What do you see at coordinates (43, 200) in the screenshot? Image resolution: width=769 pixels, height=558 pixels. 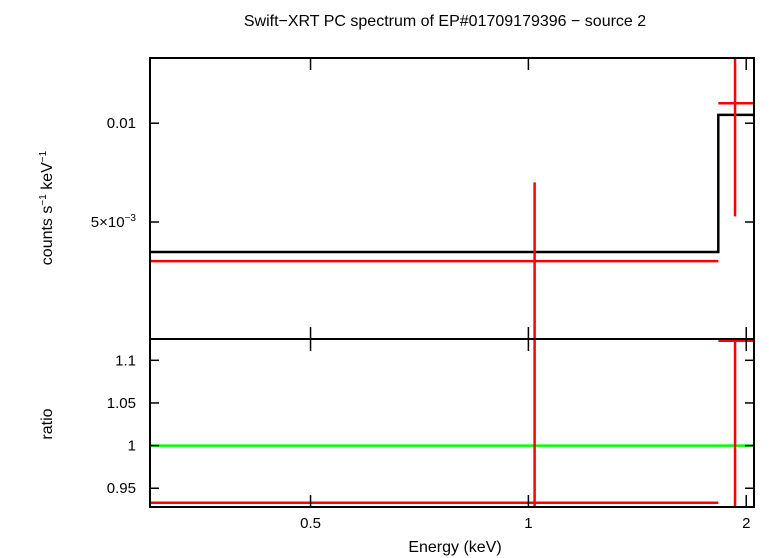 I see `y-label-sup1: −1` at bounding box center [43, 200].